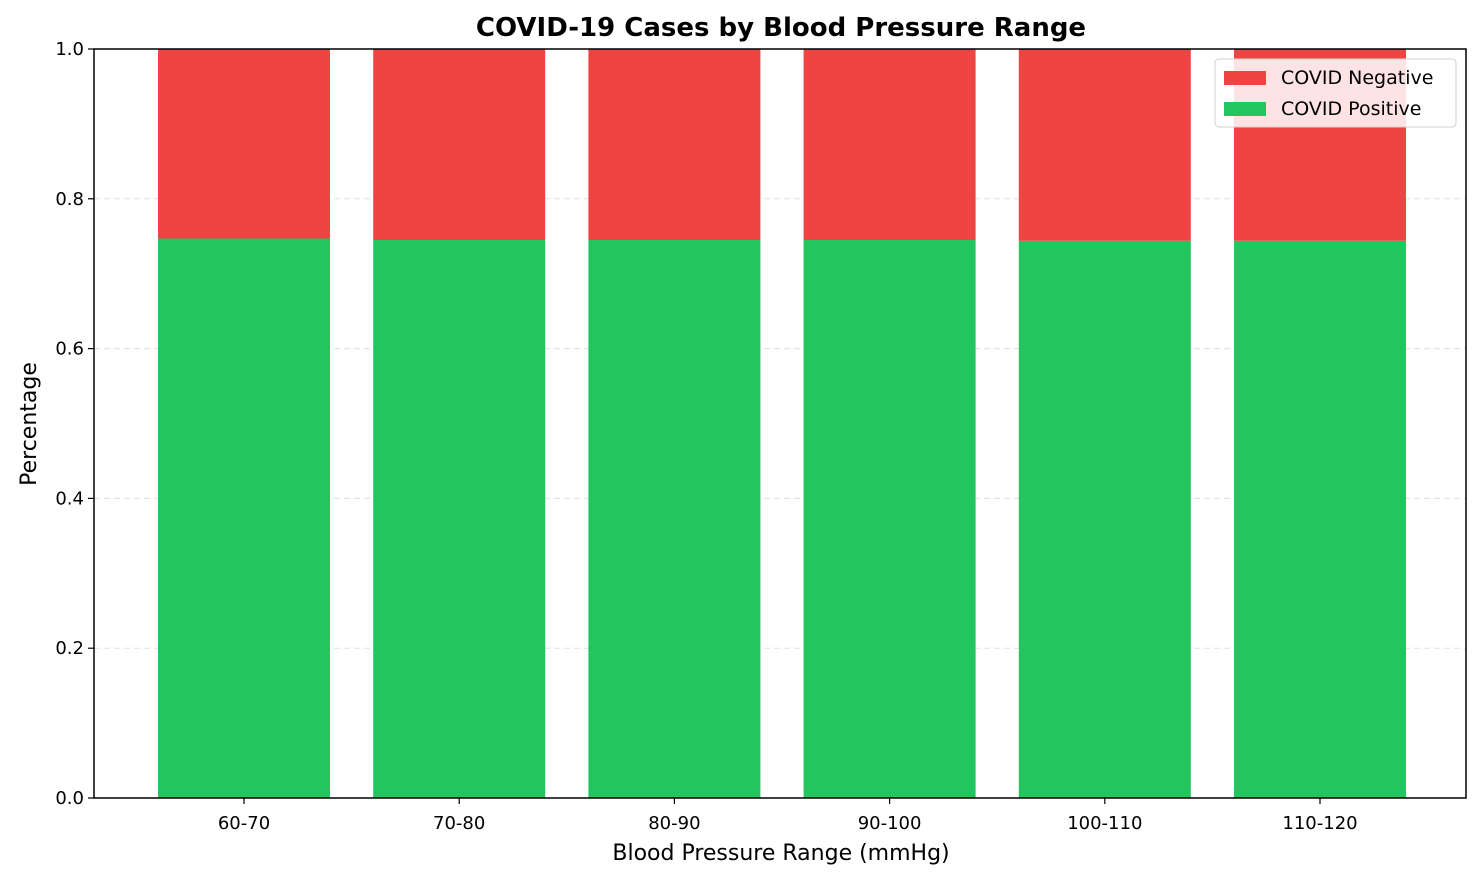 This screenshot has height=880, width=1482. I want to click on x-ticks: 60-70 70-80 80-90 90-100 100-110 110-120, so click(788, 816).